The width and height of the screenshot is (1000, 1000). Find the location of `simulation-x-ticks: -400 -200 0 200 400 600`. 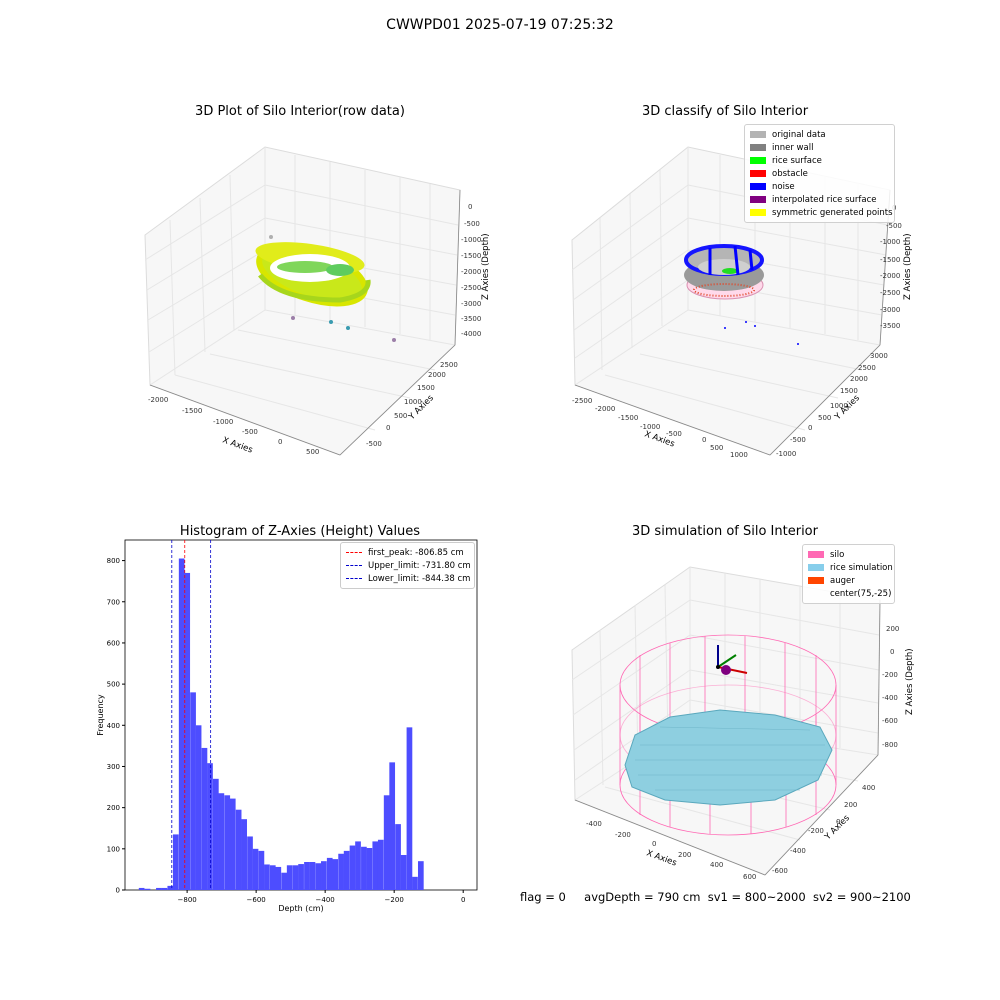

simulation-x-ticks: -400 -200 0 200 400 600 is located at coordinates (671, 850).